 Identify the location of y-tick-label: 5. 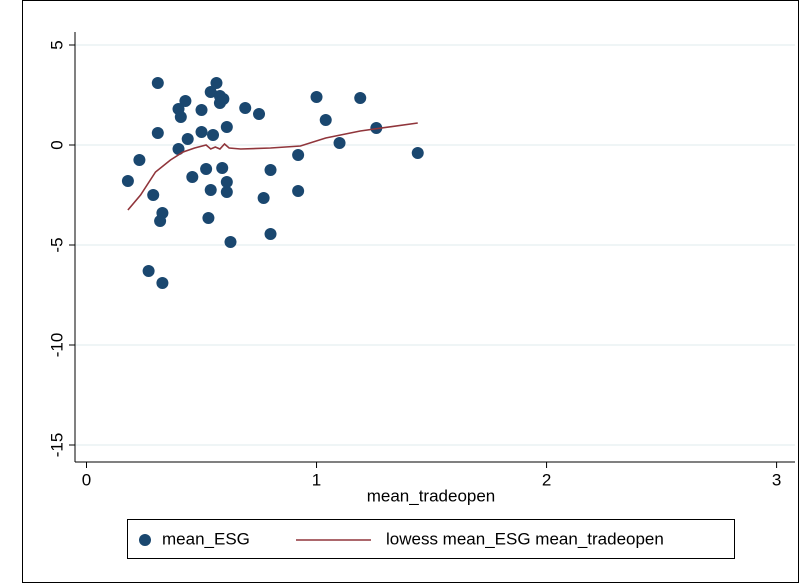
(56, 44).